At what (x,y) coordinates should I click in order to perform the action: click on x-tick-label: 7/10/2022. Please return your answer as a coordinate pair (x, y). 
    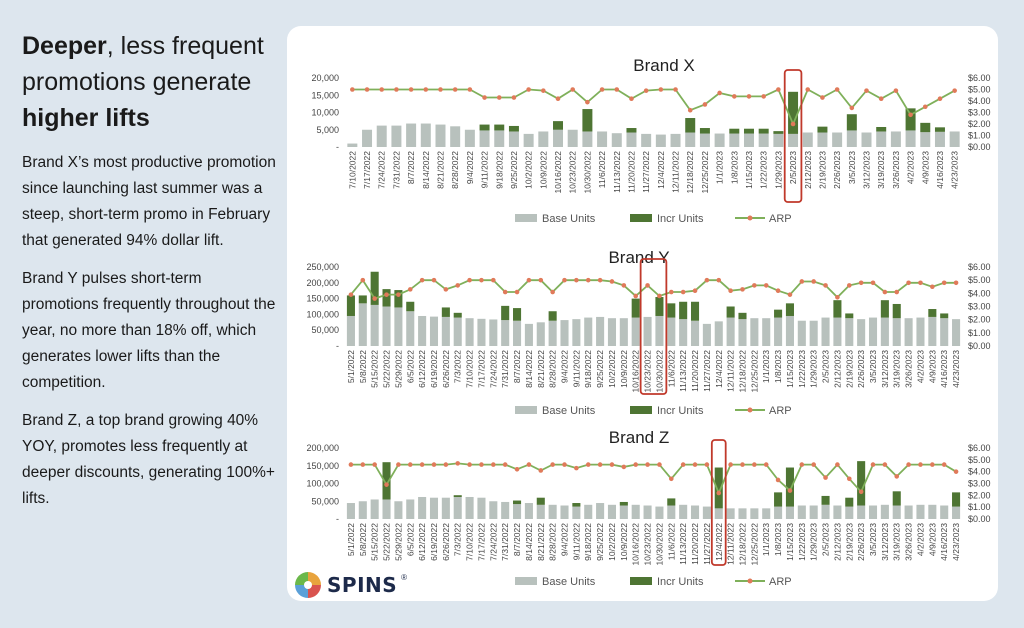
    Looking at the image, I should click on (470, 369).